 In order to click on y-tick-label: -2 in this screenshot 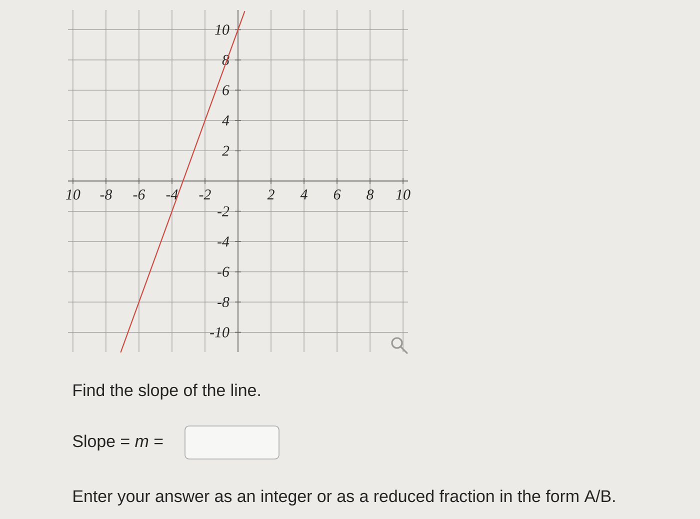, I will do `click(224, 211)`.